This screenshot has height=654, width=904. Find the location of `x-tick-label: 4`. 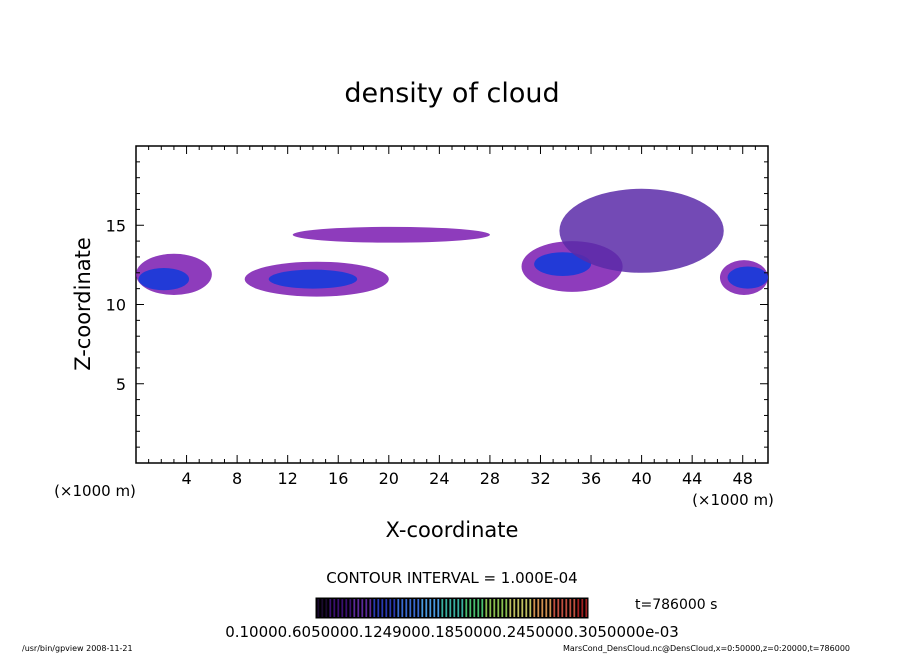

x-tick-label: 4 is located at coordinates (186, 478).